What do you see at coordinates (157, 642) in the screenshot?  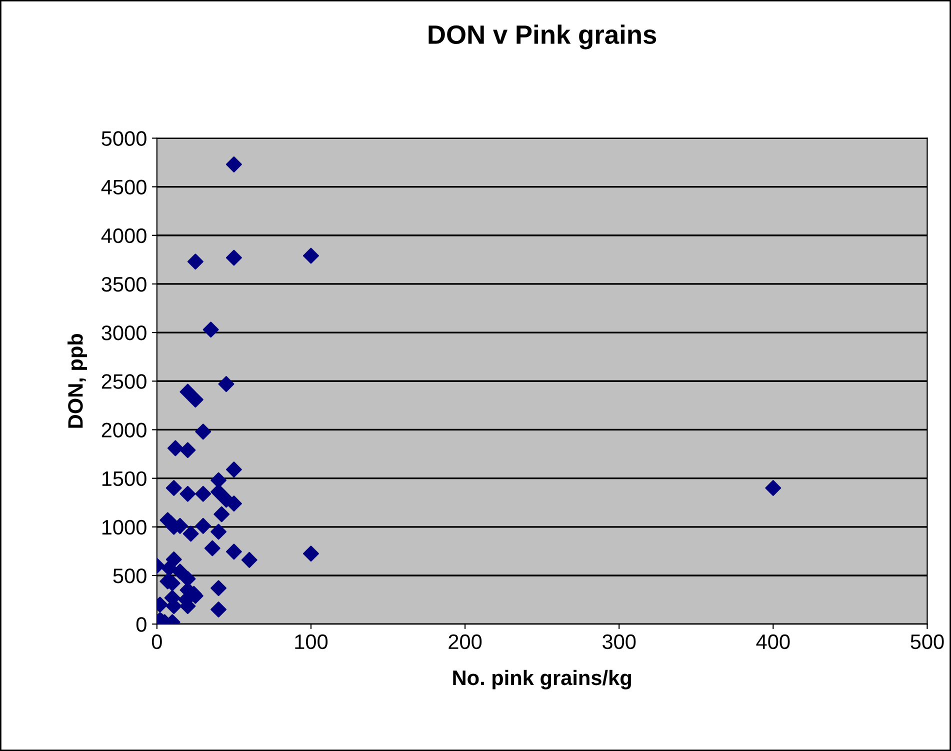 I see `x-tick-label: 0` at bounding box center [157, 642].